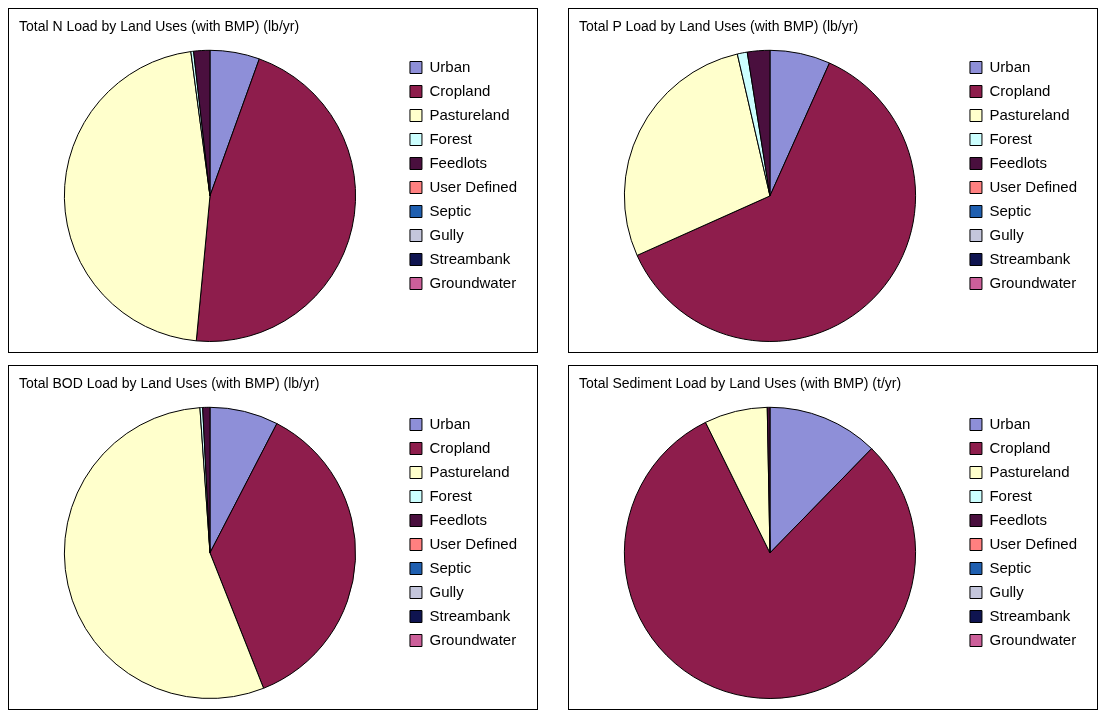 This screenshot has width=1100, height=721. What do you see at coordinates (169, 383) in the screenshot?
I see `chart-title: Total BOD Load by Land Uses (with BMP) (lb/yr)` at bounding box center [169, 383].